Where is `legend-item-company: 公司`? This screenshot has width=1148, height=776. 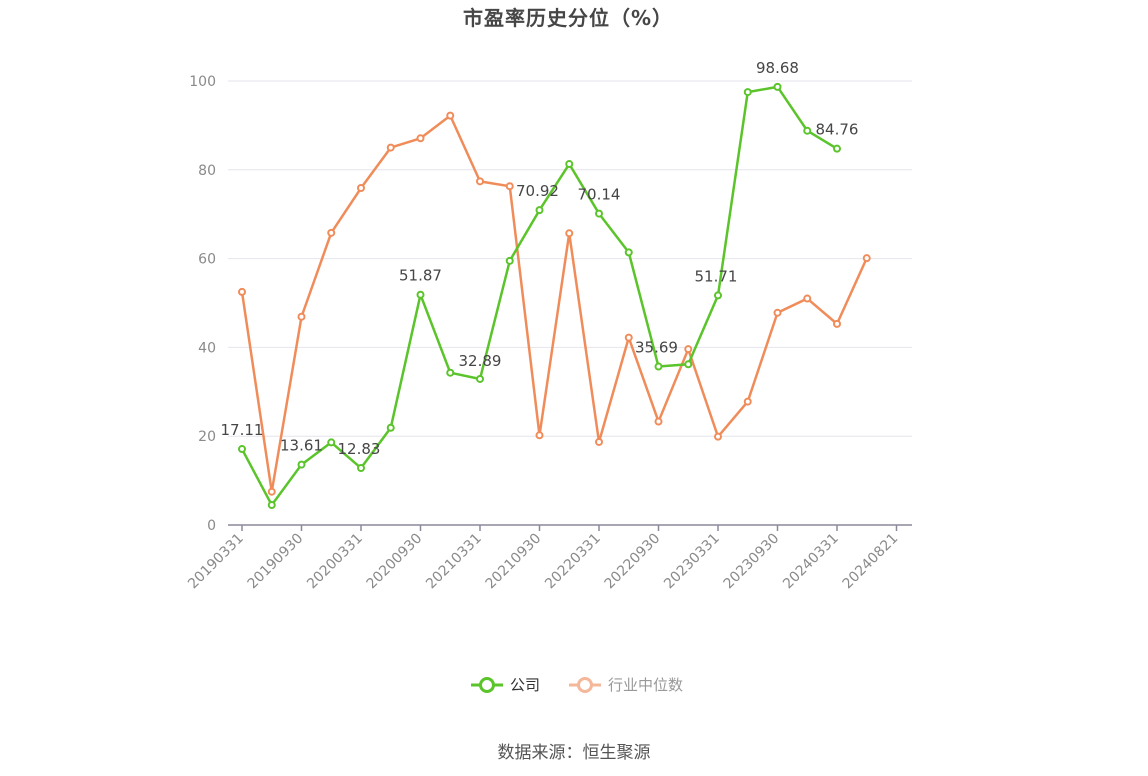
legend-item-company: 公司 is located at coordinates (505, 684).